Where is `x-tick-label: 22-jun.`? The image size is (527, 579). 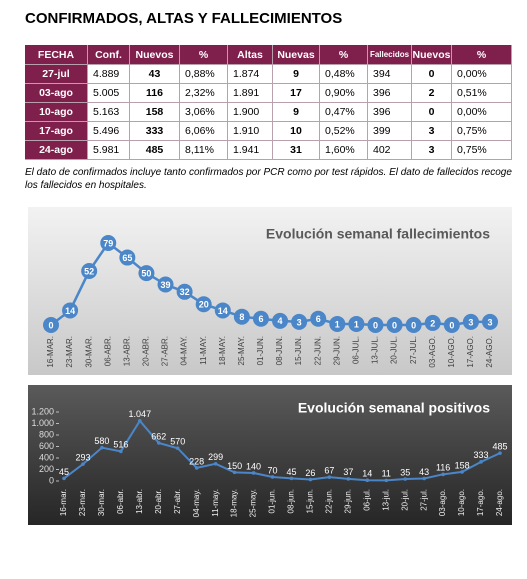
x-tick-label: 22-jun. is located at coordinates (329, 501).